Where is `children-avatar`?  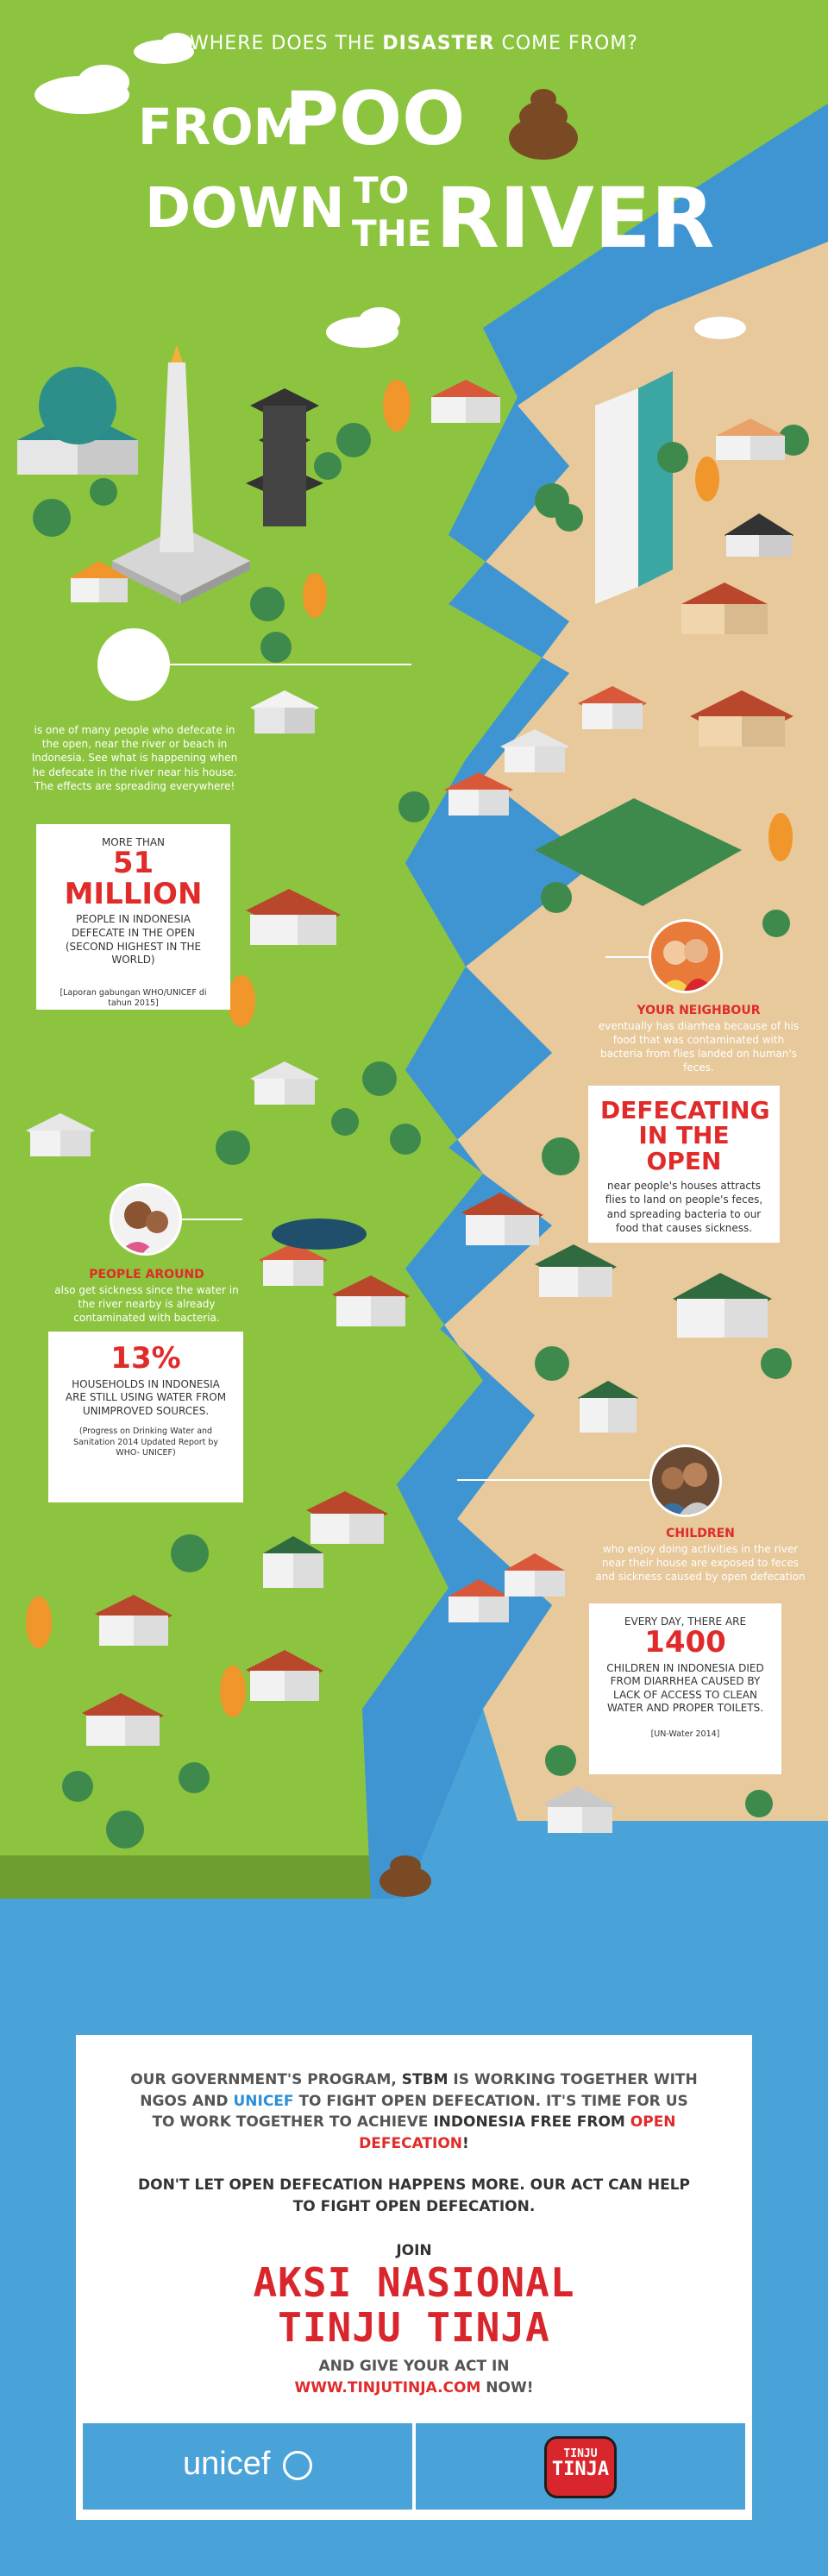 children-avatar is located at coordinates (686, 1481).